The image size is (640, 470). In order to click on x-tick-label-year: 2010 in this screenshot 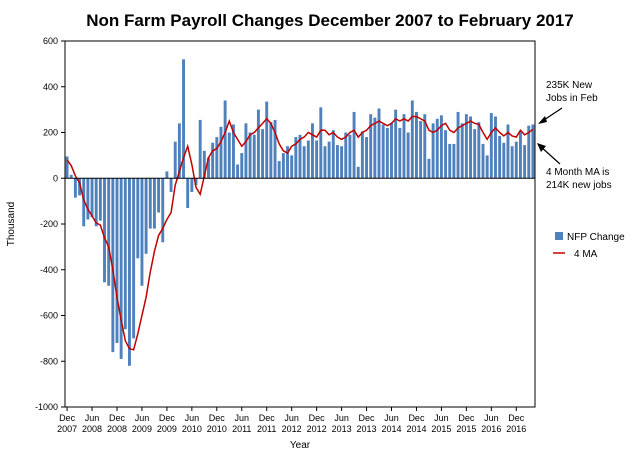, I will do `click(192, 429)`.